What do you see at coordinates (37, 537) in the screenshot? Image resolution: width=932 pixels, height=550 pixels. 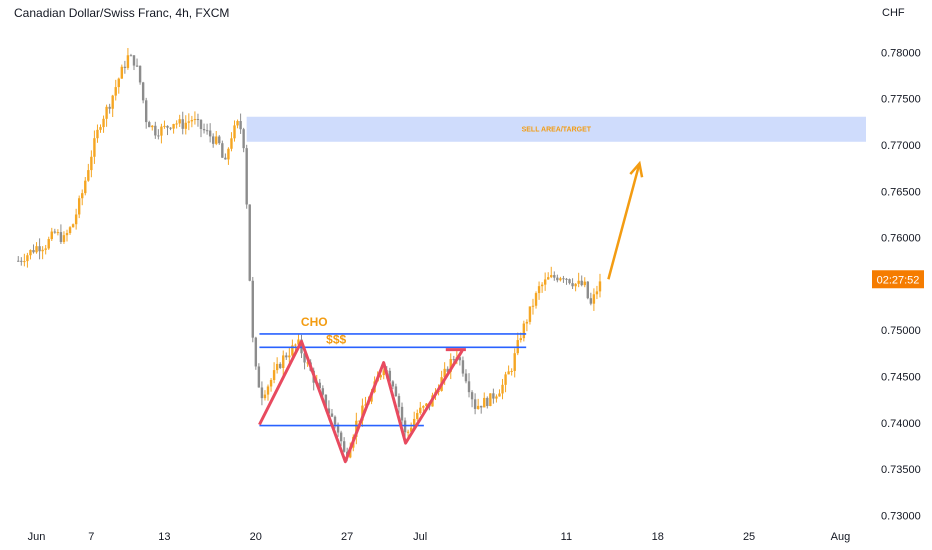 I see `x-tick-label: Jun` at bounding box center [37, 537].